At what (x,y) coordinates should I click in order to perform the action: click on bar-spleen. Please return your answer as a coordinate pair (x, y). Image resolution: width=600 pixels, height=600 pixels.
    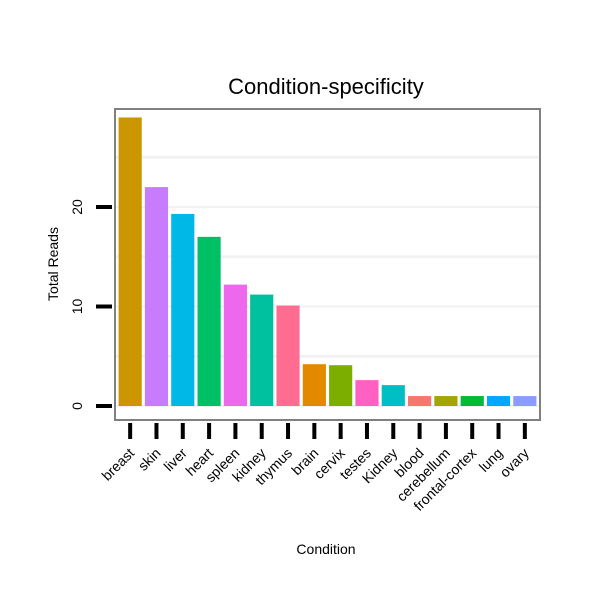
    Looking at the image, I should click on (235, 345).